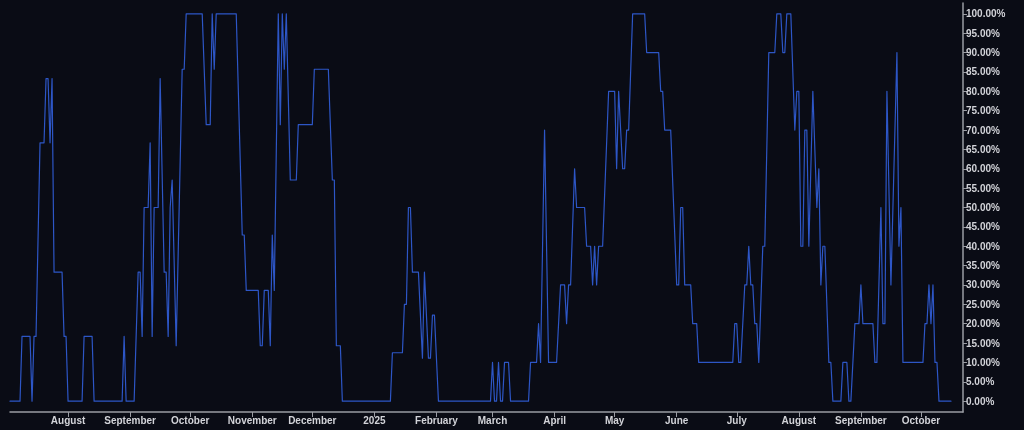  I want to click on y-tick-label: 50.00%, so click(983, 207).